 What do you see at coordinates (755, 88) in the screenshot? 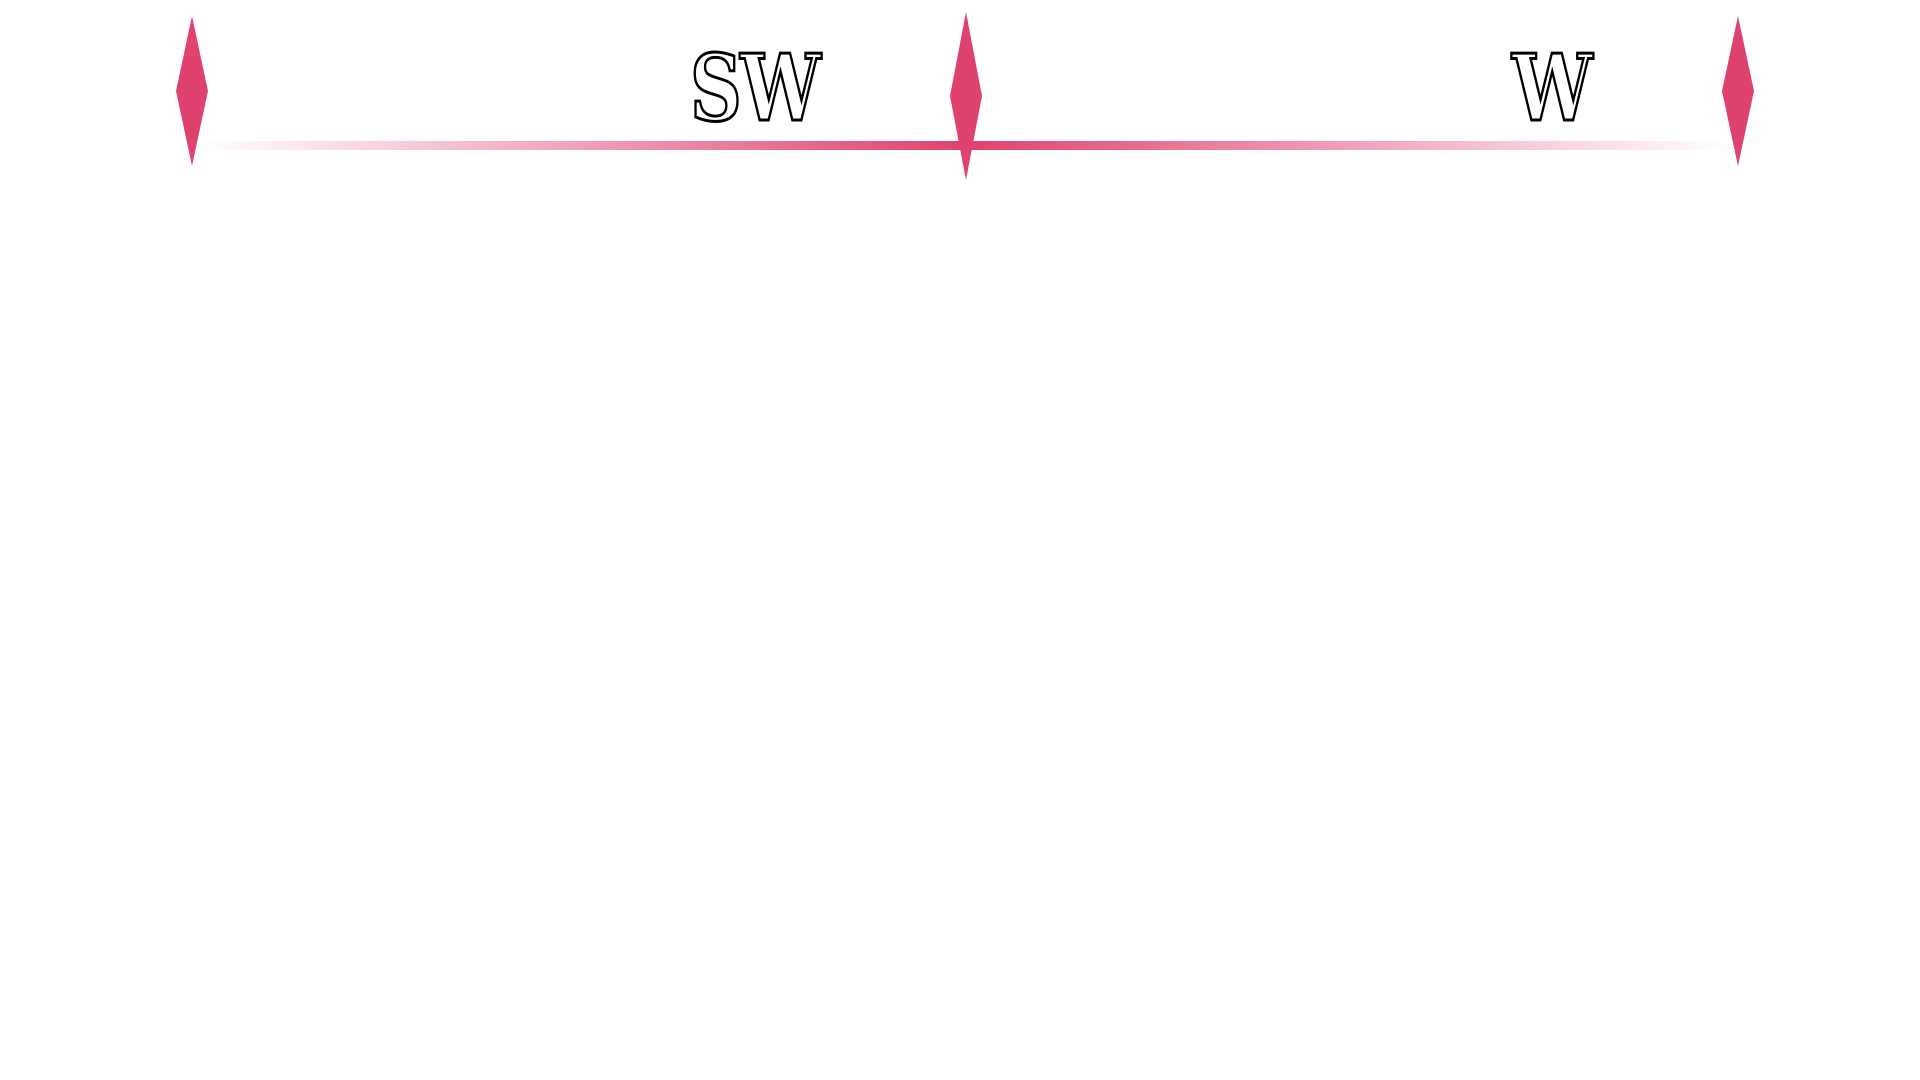
I see `compass-direction-sw-label: SW` at bounding box center [755, 88].